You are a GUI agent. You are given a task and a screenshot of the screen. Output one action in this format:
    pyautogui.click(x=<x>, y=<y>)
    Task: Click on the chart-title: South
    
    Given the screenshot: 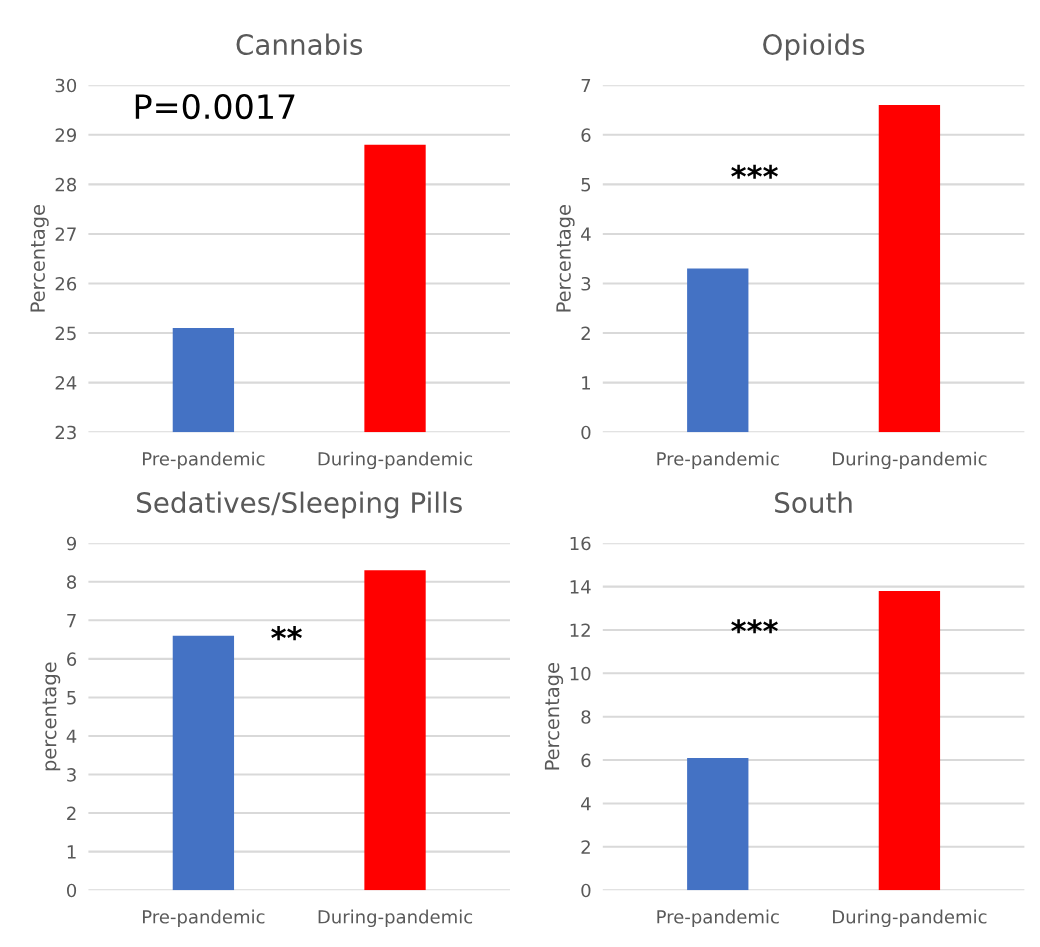 What is the action you would take?
    pyautogui.click(x=813, y=502)
    